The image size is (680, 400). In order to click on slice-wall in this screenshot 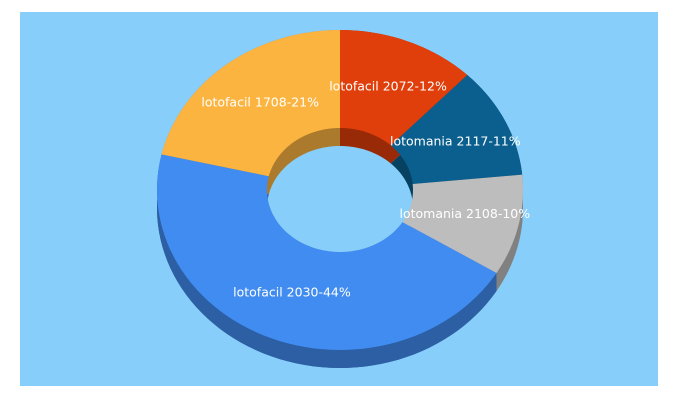, I will do `click(509, 232)`.